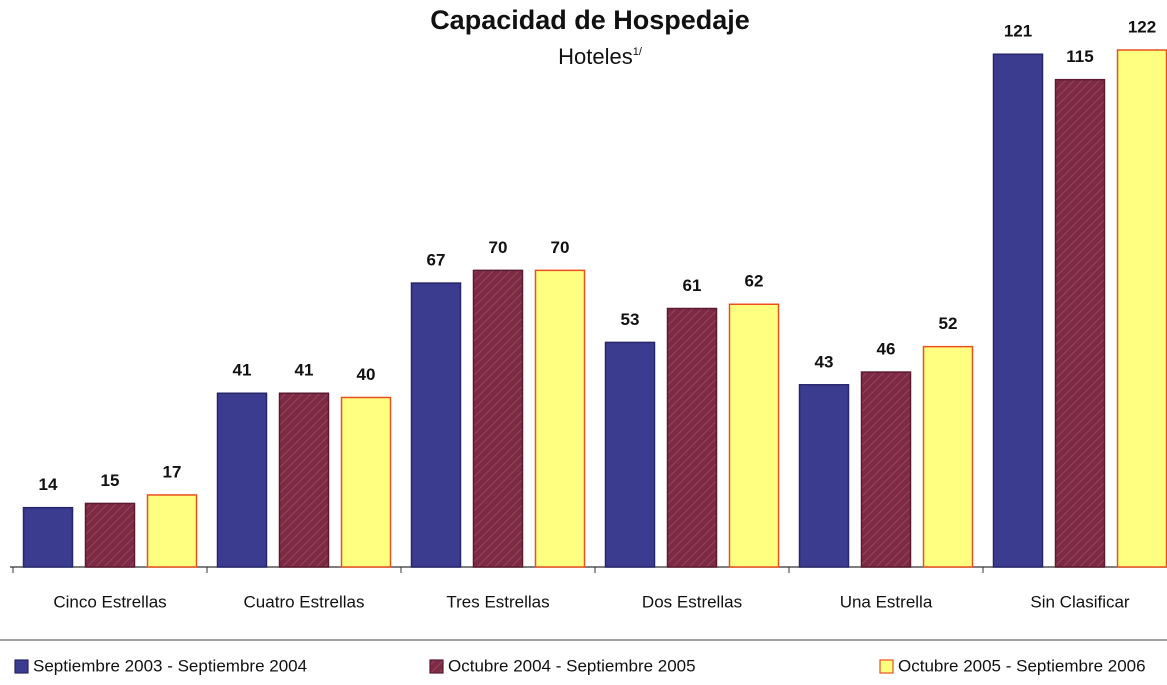 This screenshot has width=1167, height=685. I want to click on x-tick-label: Tres Estrellas, so click(497, 601).